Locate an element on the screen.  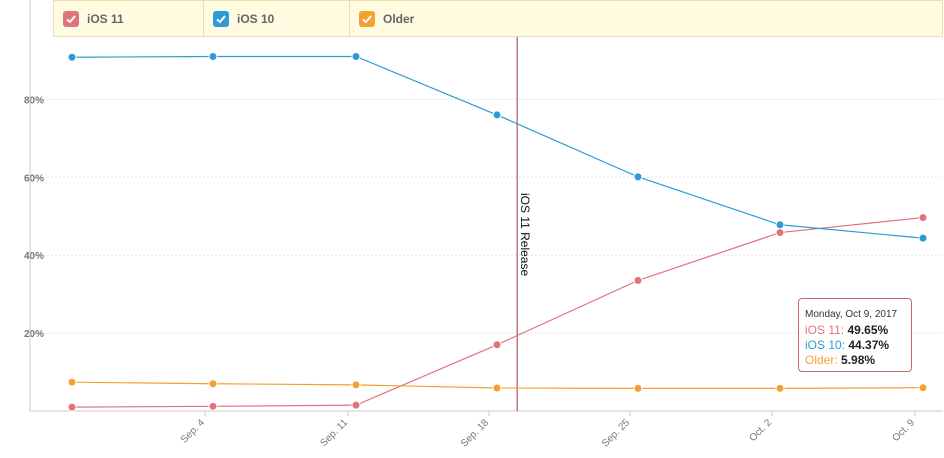
tooltip-label: iOS 10: is located at coordinates (825, 345).